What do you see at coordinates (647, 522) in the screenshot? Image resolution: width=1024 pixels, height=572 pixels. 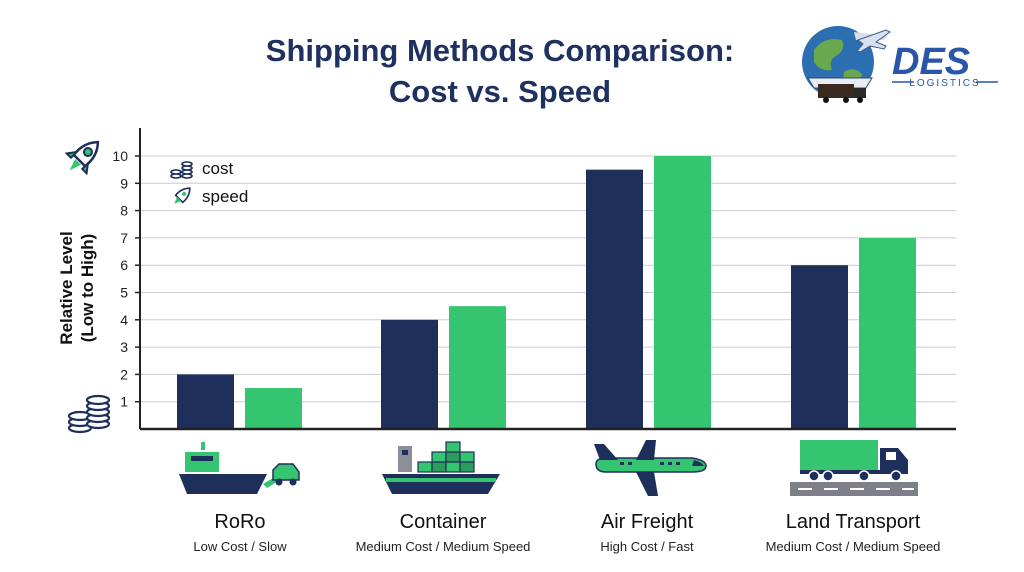 I see `category-name: Air Freight` at bounding box center [647, 522].